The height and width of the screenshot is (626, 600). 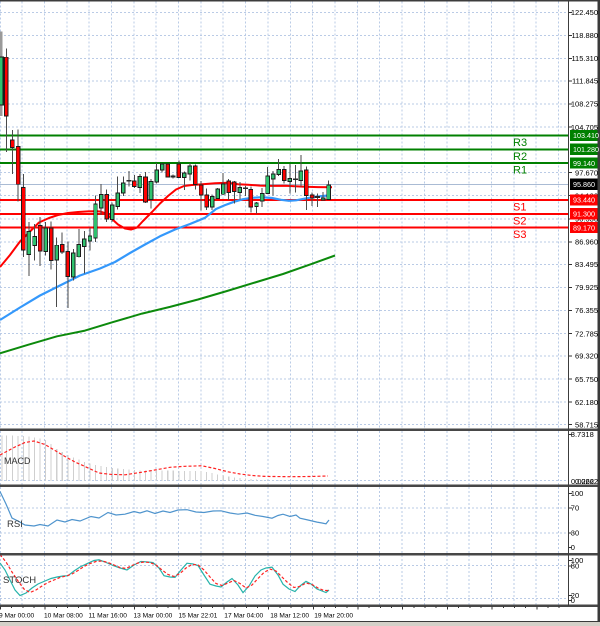 I want to click on svg-text: RSI, so click(x=15, y=524).